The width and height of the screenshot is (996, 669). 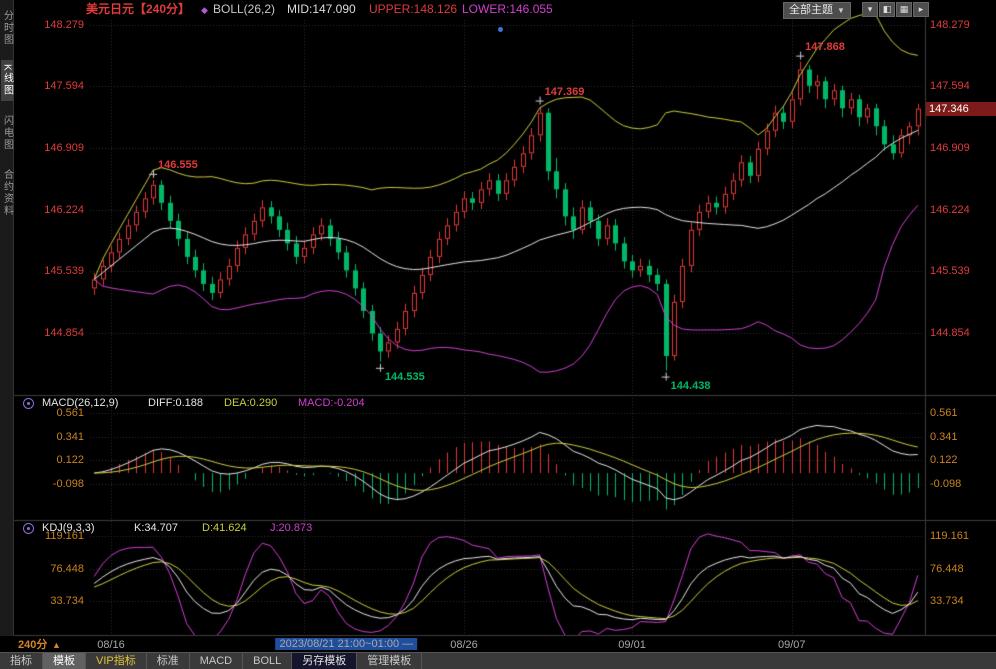 I want to click on extreme-price-annotation: 144.535, so click(x=404, y=376).